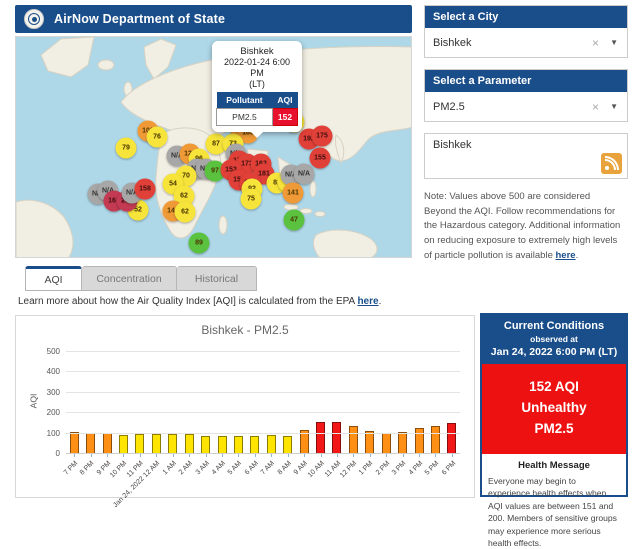 The height and width of the screenshot is (549, 634). What do you see at coordinates (244, 117) in the screenshot?
I see `popup-pollutant-value: PM2.5` at bounding box center [244, 117].